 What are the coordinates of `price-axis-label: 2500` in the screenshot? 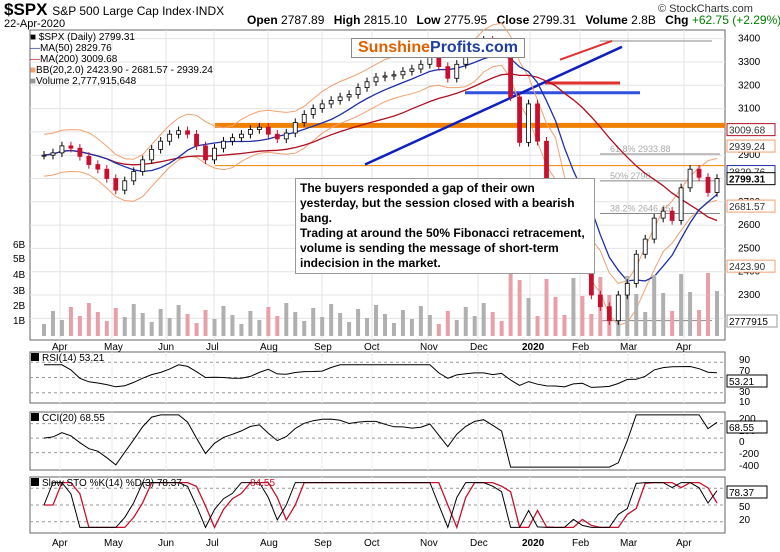 It's located at (749, 248).